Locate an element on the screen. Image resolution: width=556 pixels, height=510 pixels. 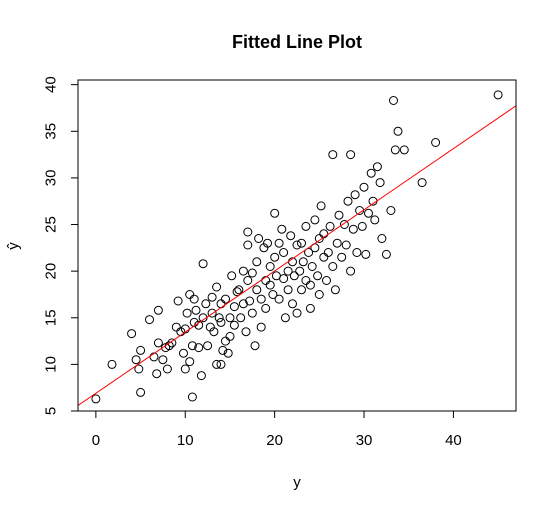
y-tick-label: 40 is located at coordinates (51, 84).